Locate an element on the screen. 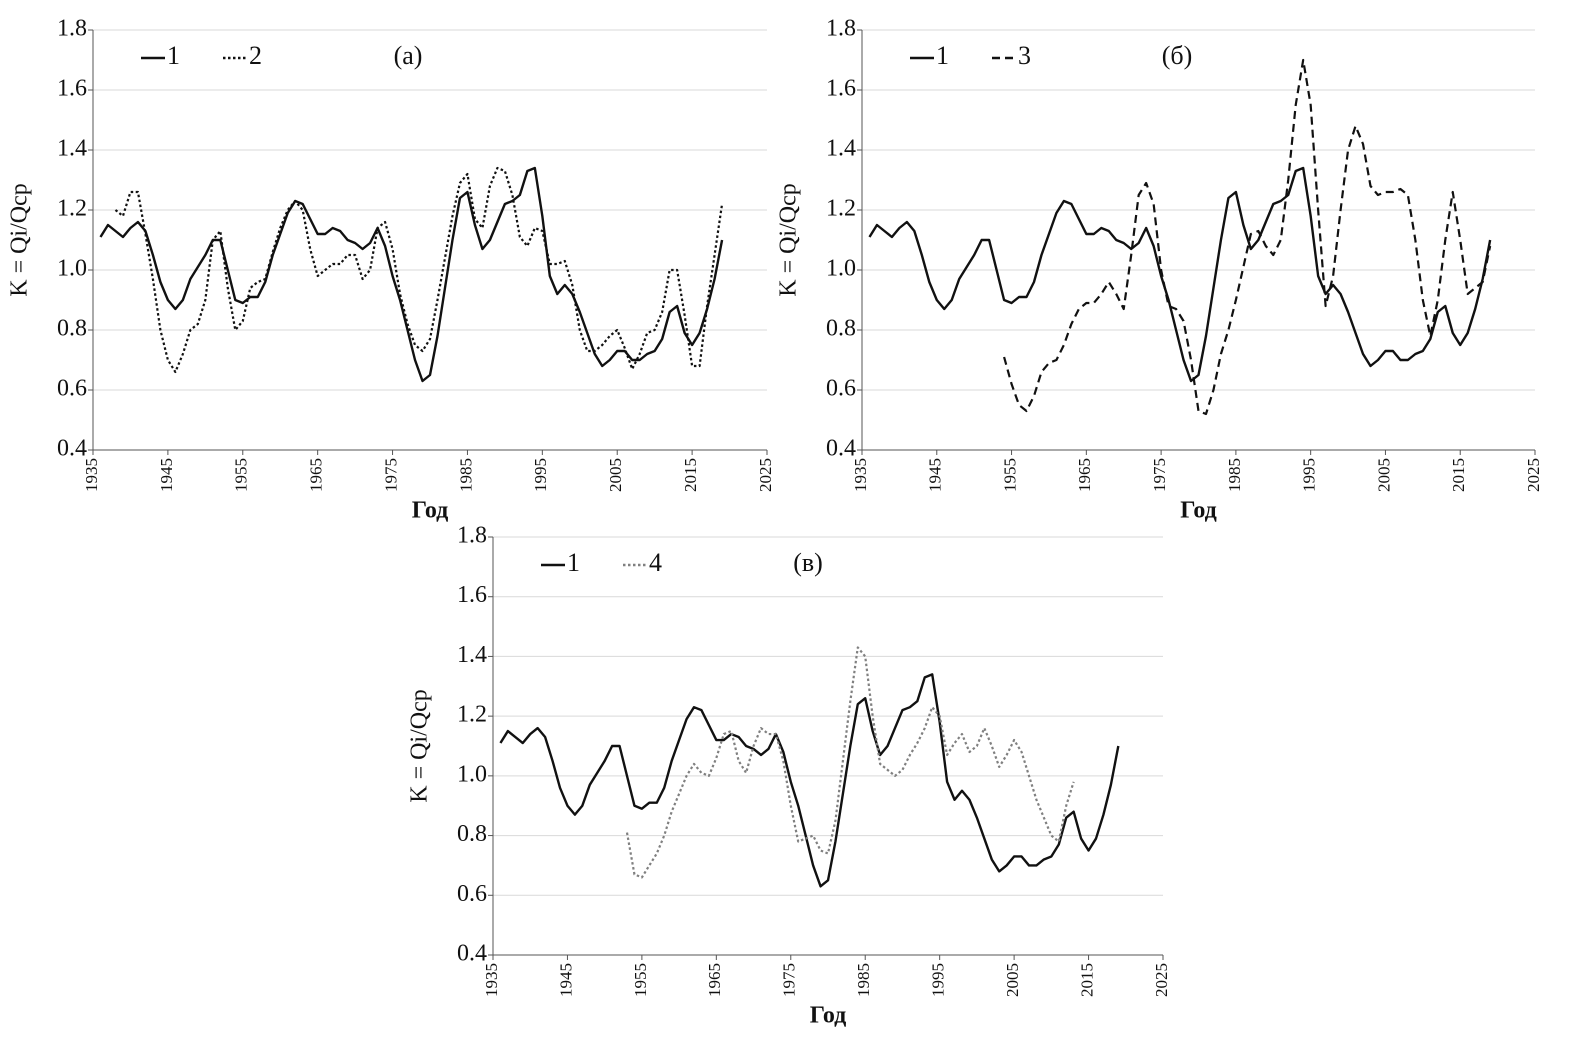 The width and height of the screenshot is (1583, 1039). legend-label: 2 is located at coordinates (255, 55).